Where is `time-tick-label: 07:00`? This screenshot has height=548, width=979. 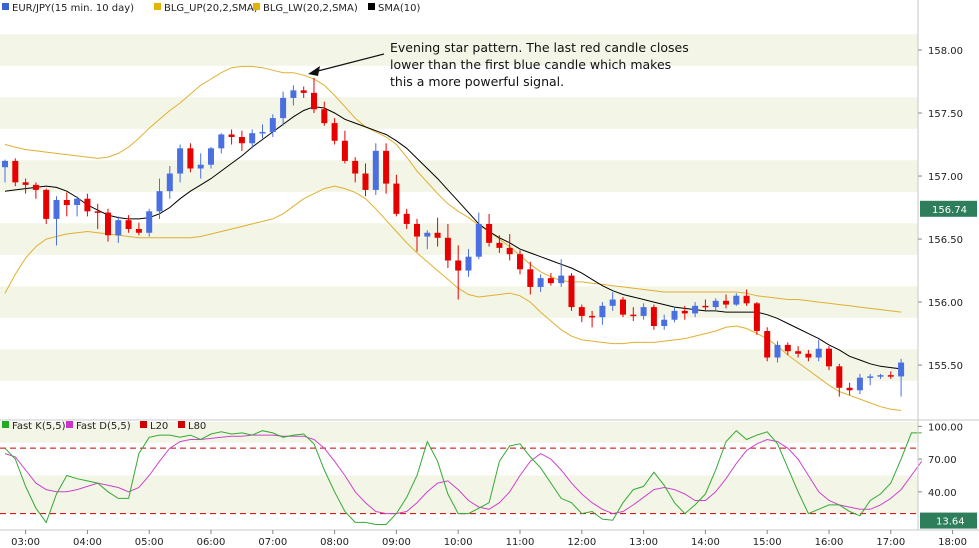 time-tick-label: 07:00 is located at coordinates (272, 542).